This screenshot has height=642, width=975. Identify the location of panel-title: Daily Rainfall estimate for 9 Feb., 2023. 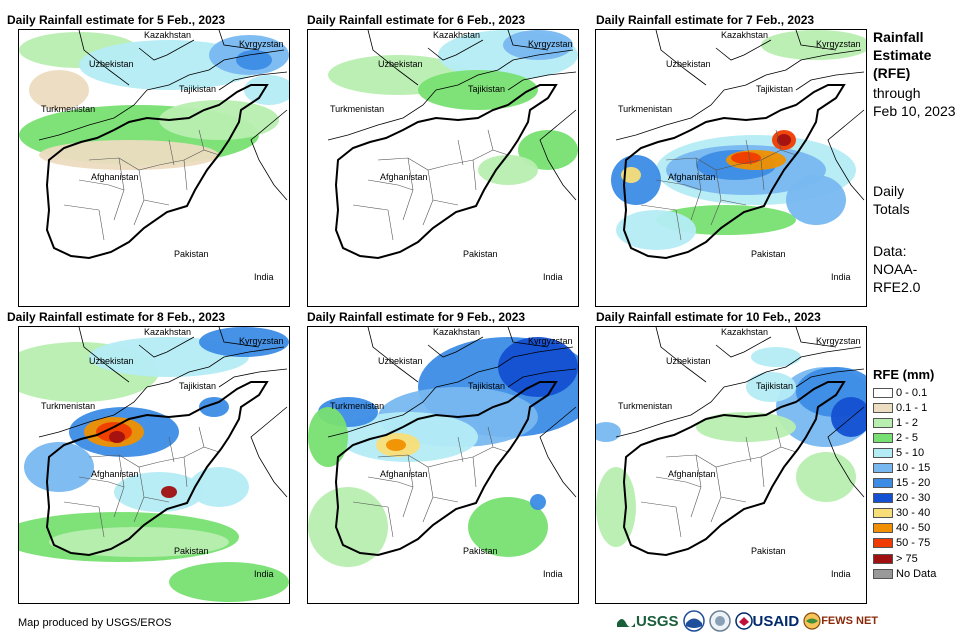
(416, 317).